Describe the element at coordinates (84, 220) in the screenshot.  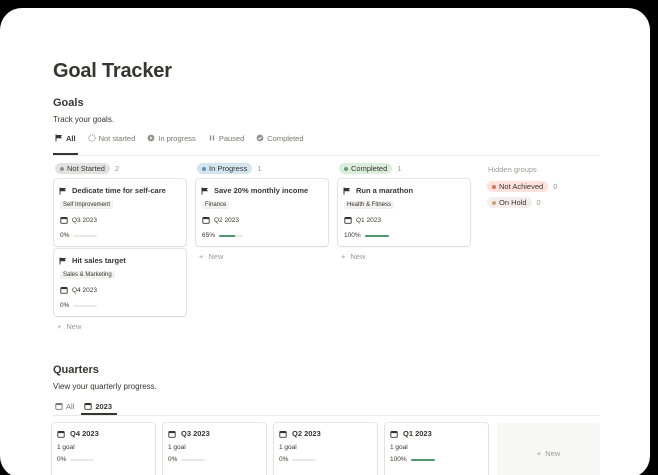
I see `goal-quarter: Q3 2023` at that location.